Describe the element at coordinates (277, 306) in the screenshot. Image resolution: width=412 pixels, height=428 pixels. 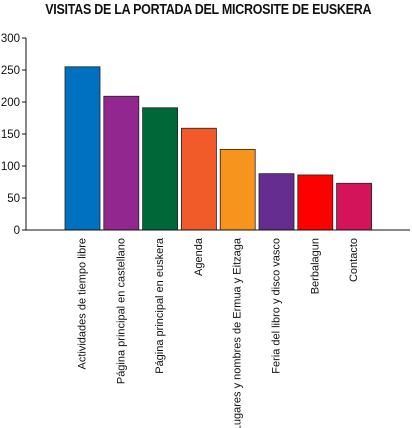
I see `x-category-label: Feria del libro y disco vasco` at that location.